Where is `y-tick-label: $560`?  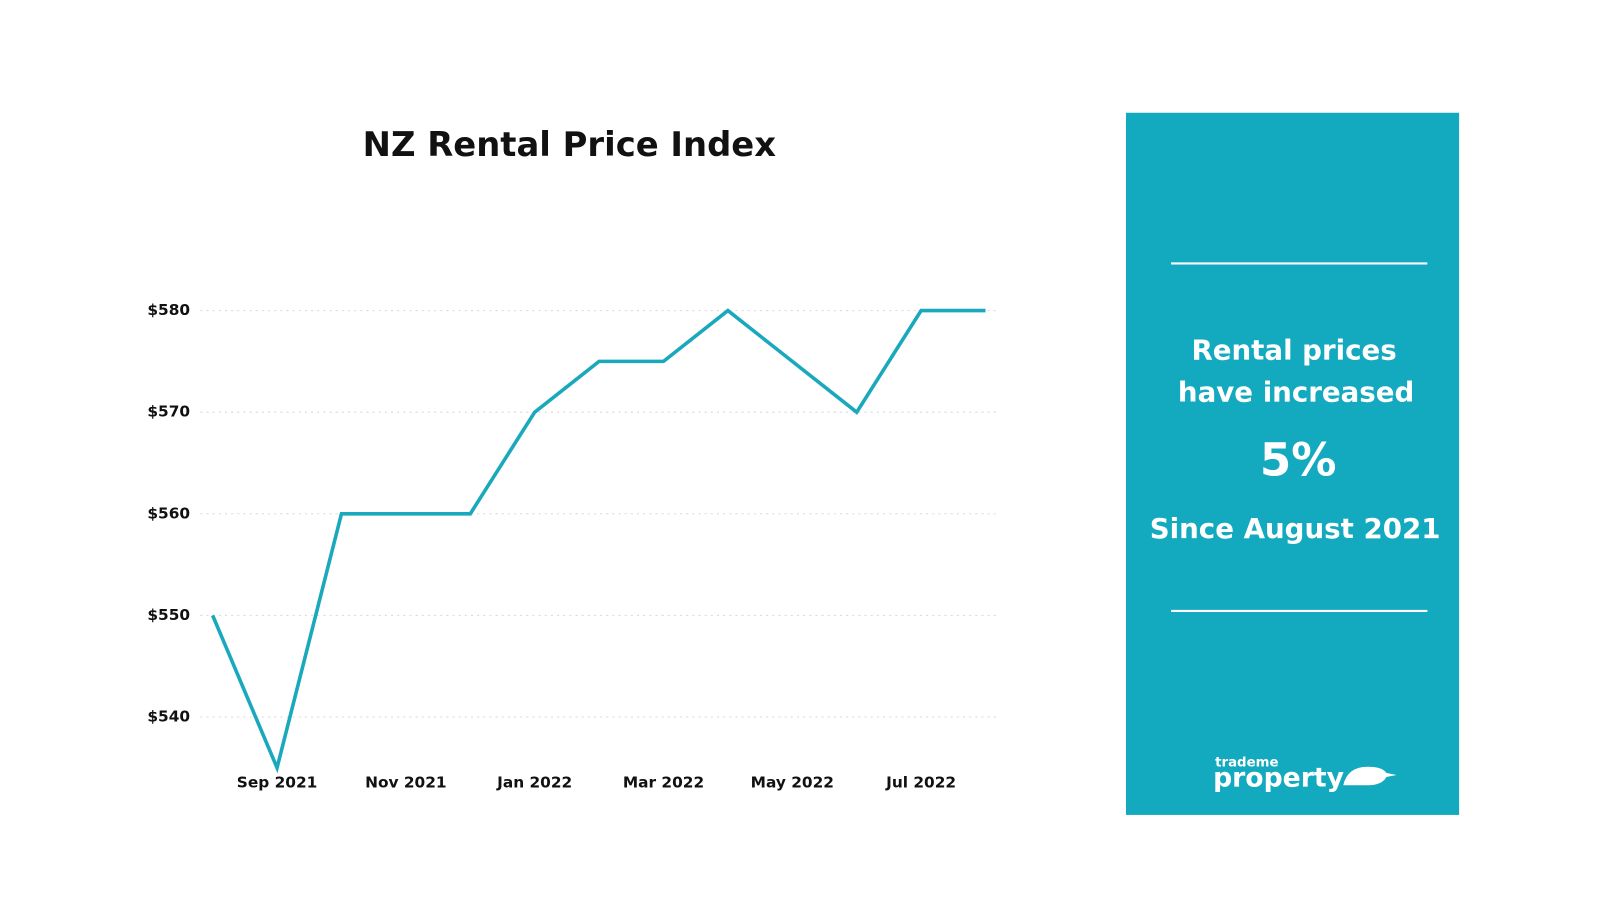 y-tick-label: $560 is located at coordinates (168, 513).